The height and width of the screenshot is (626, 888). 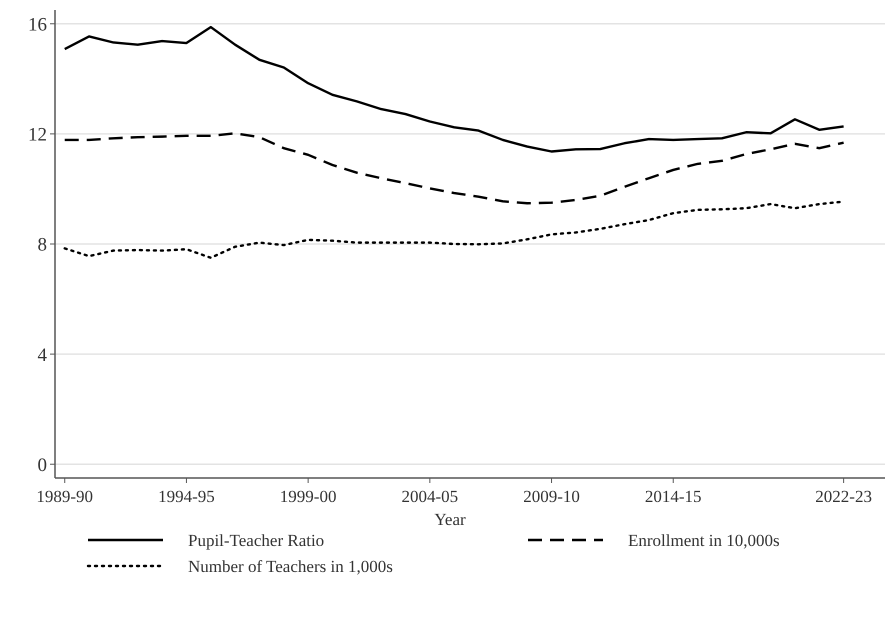 What do you see at coordinates (65, 496) in the screenshot?
I see `x-tick-label: 1989-90` at bounding box center [65, 496].